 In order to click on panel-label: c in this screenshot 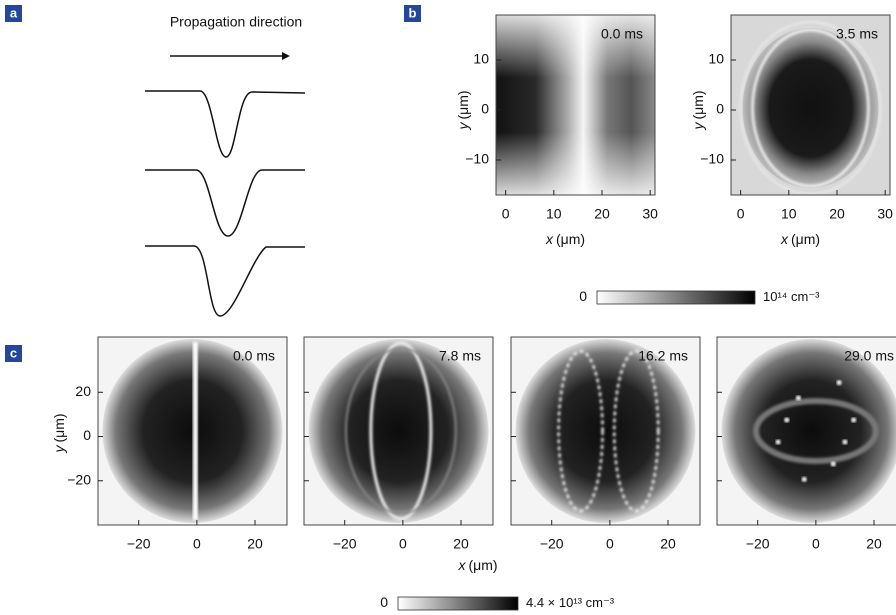, I will do `click(13, 352)`.